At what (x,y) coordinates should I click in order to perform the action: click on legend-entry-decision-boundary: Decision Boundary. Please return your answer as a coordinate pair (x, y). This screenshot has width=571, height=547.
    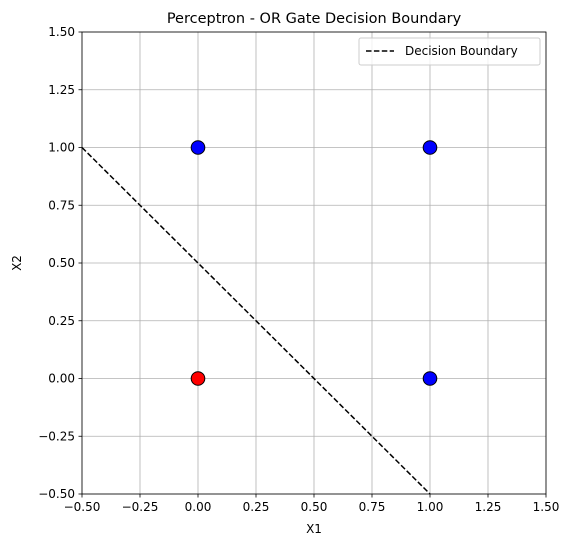
    Looking at the image, I should click on (461, 51).